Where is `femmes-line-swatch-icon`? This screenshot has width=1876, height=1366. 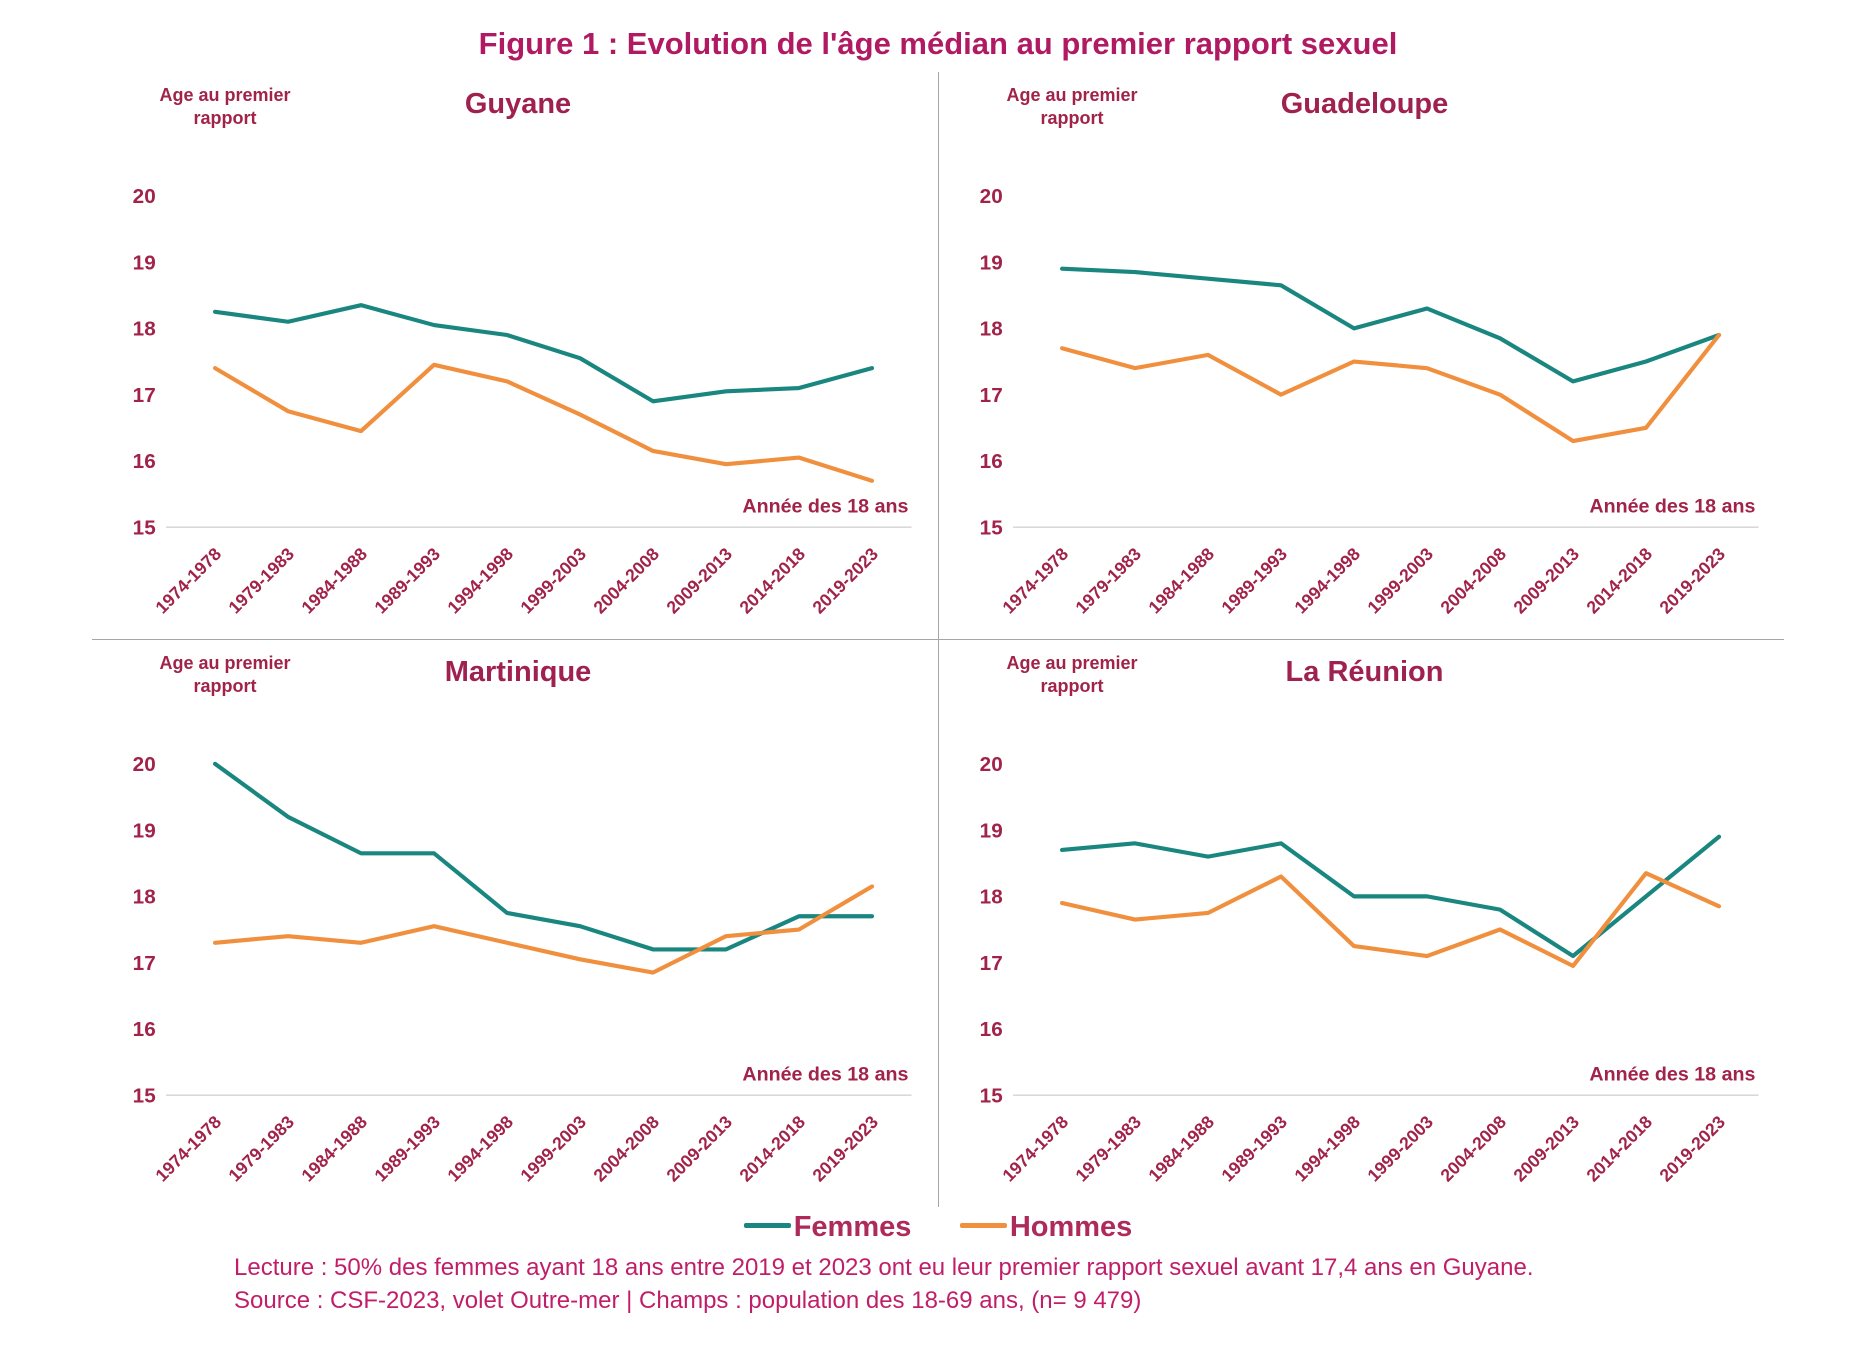 femmes-line-swatch-icon is located at coordinates (767, 1225).